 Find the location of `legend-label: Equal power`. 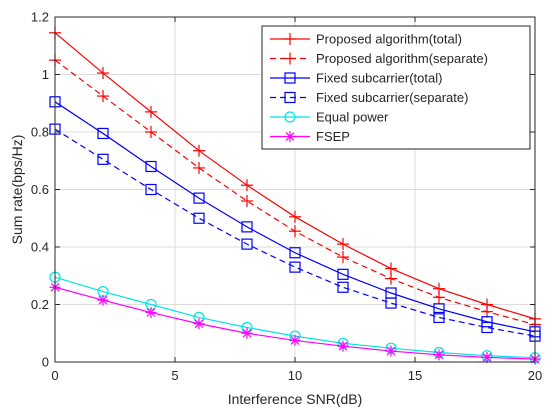

legend-label: Equal power is located at coordinates (352, 117).